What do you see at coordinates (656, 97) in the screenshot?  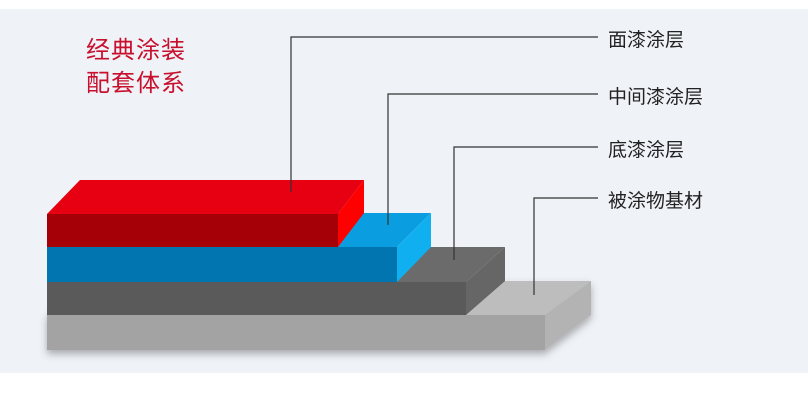 I see `label-intermediate: 中间漆涂层` at bounding box center [656, 97].